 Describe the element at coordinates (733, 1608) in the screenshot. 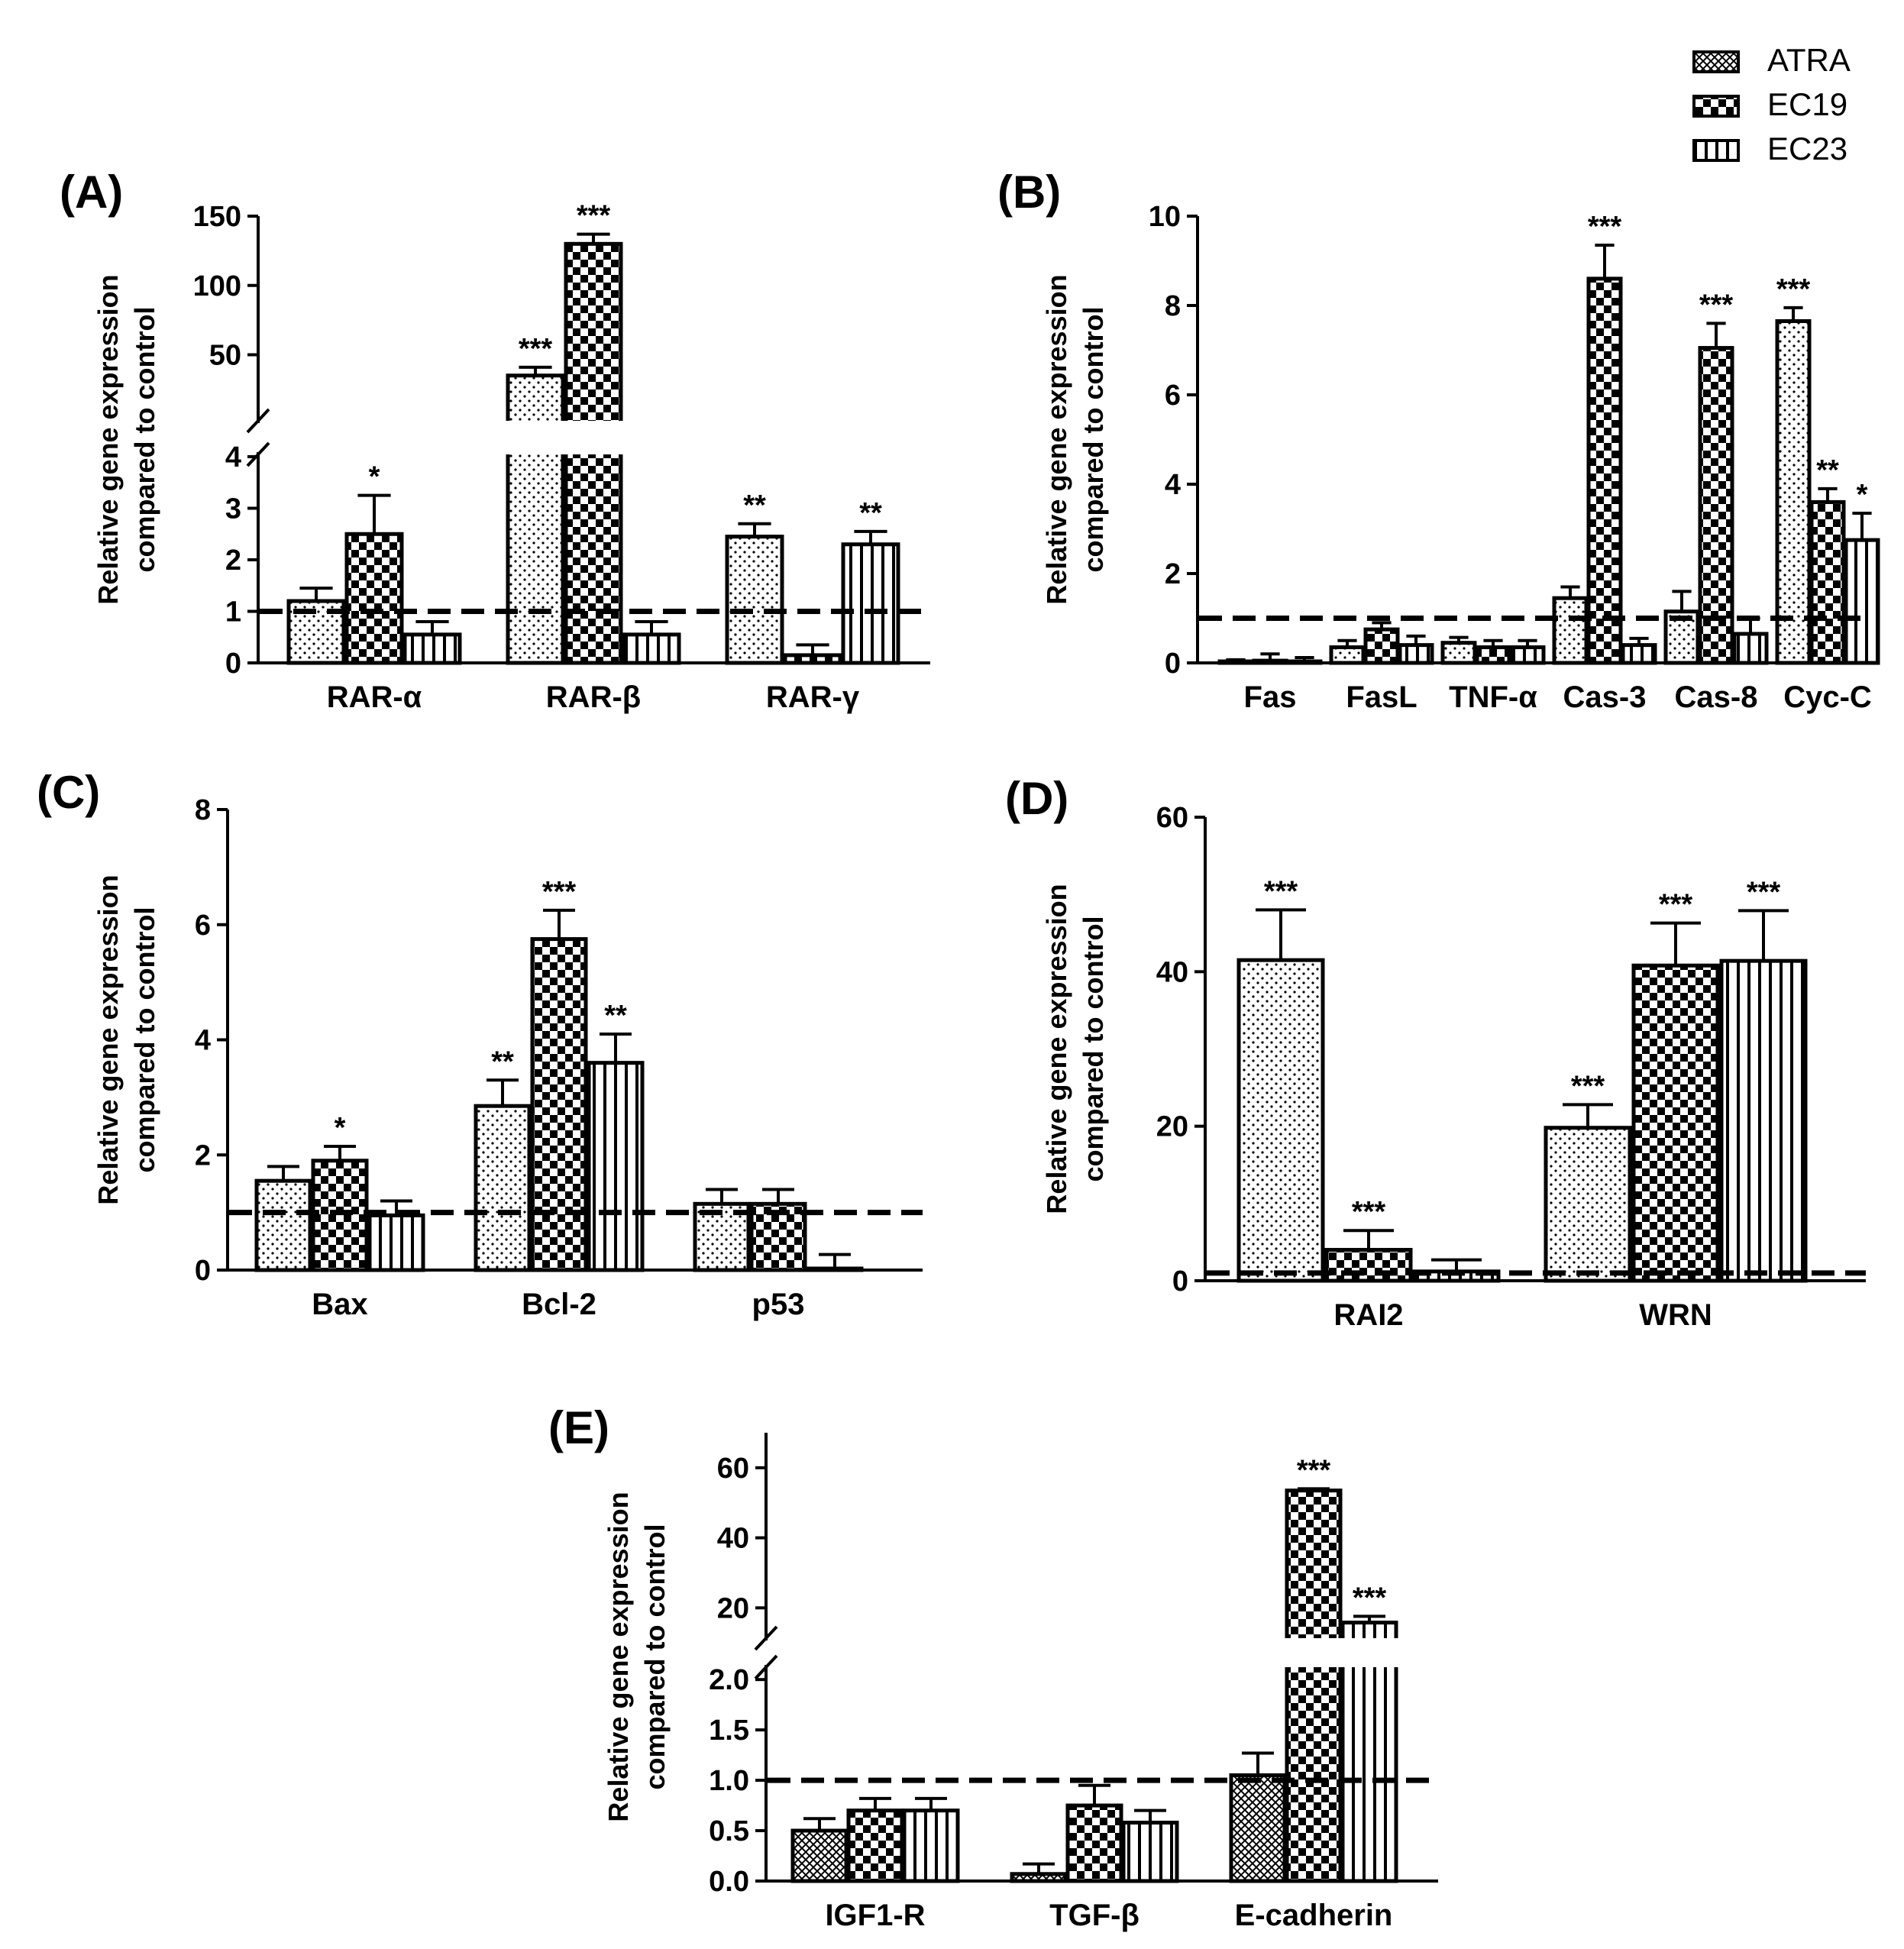

I see `y-tick-label: 20` at that location.